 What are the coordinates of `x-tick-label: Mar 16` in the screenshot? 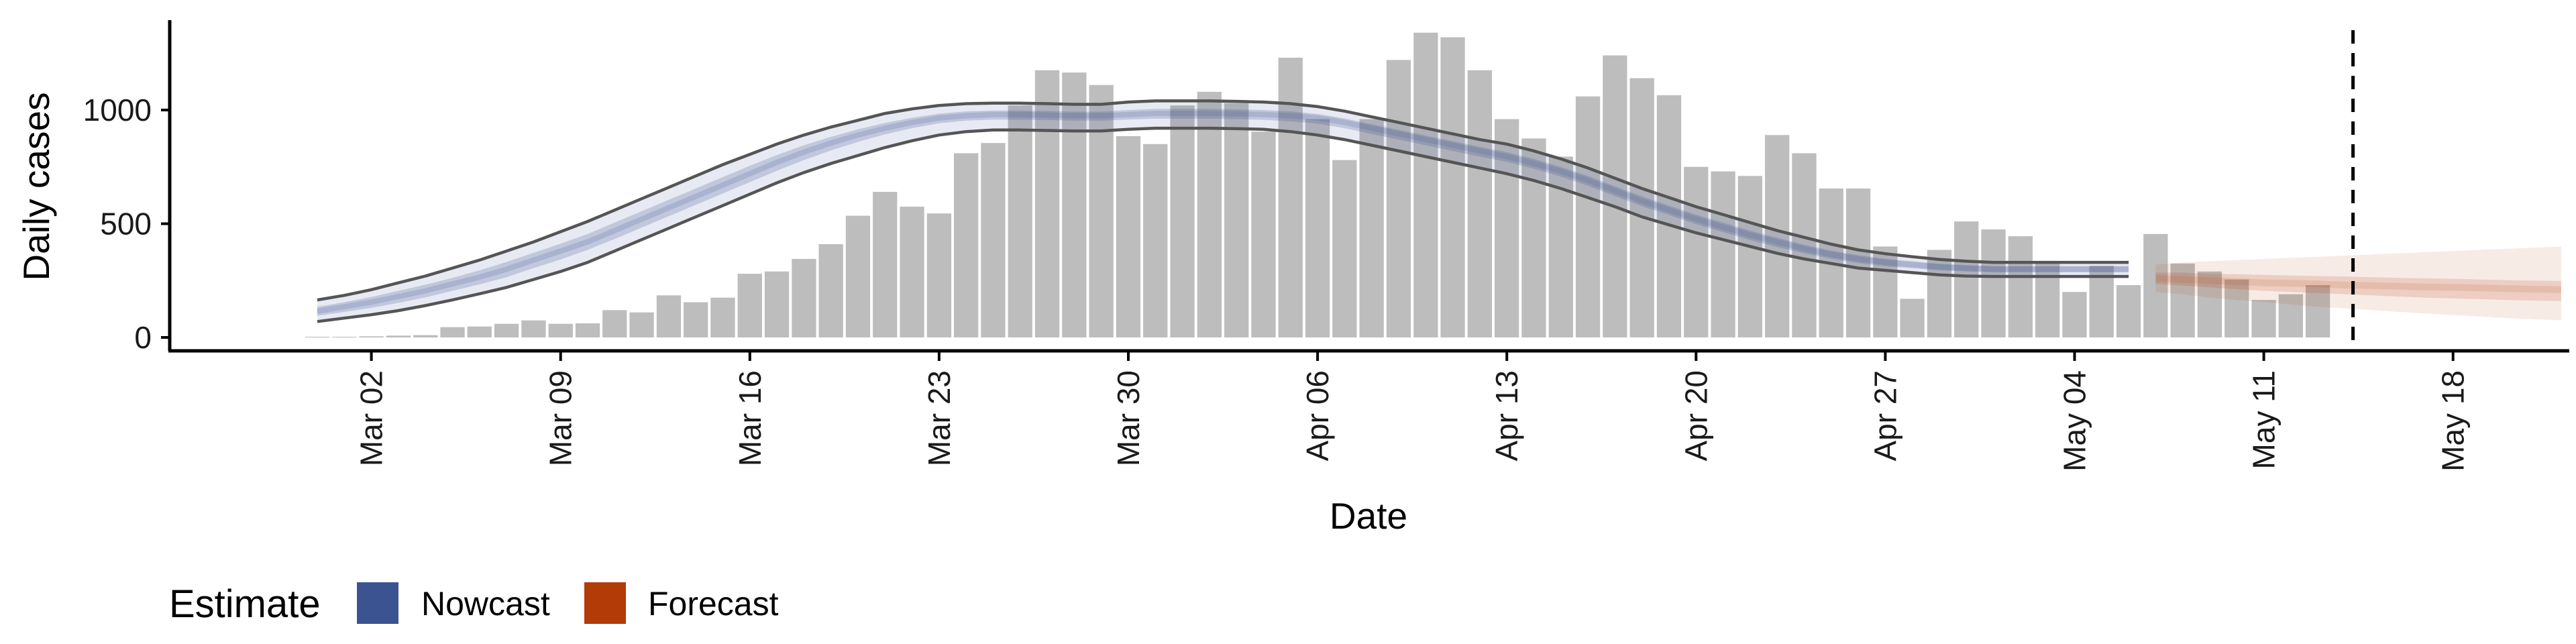 It's located at (750, 418).